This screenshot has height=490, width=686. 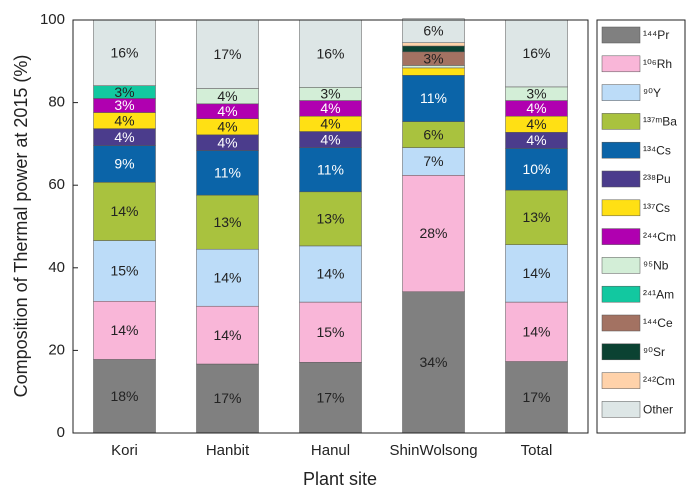 I want to click on value-label: 9%, so click(x=124, y=164).